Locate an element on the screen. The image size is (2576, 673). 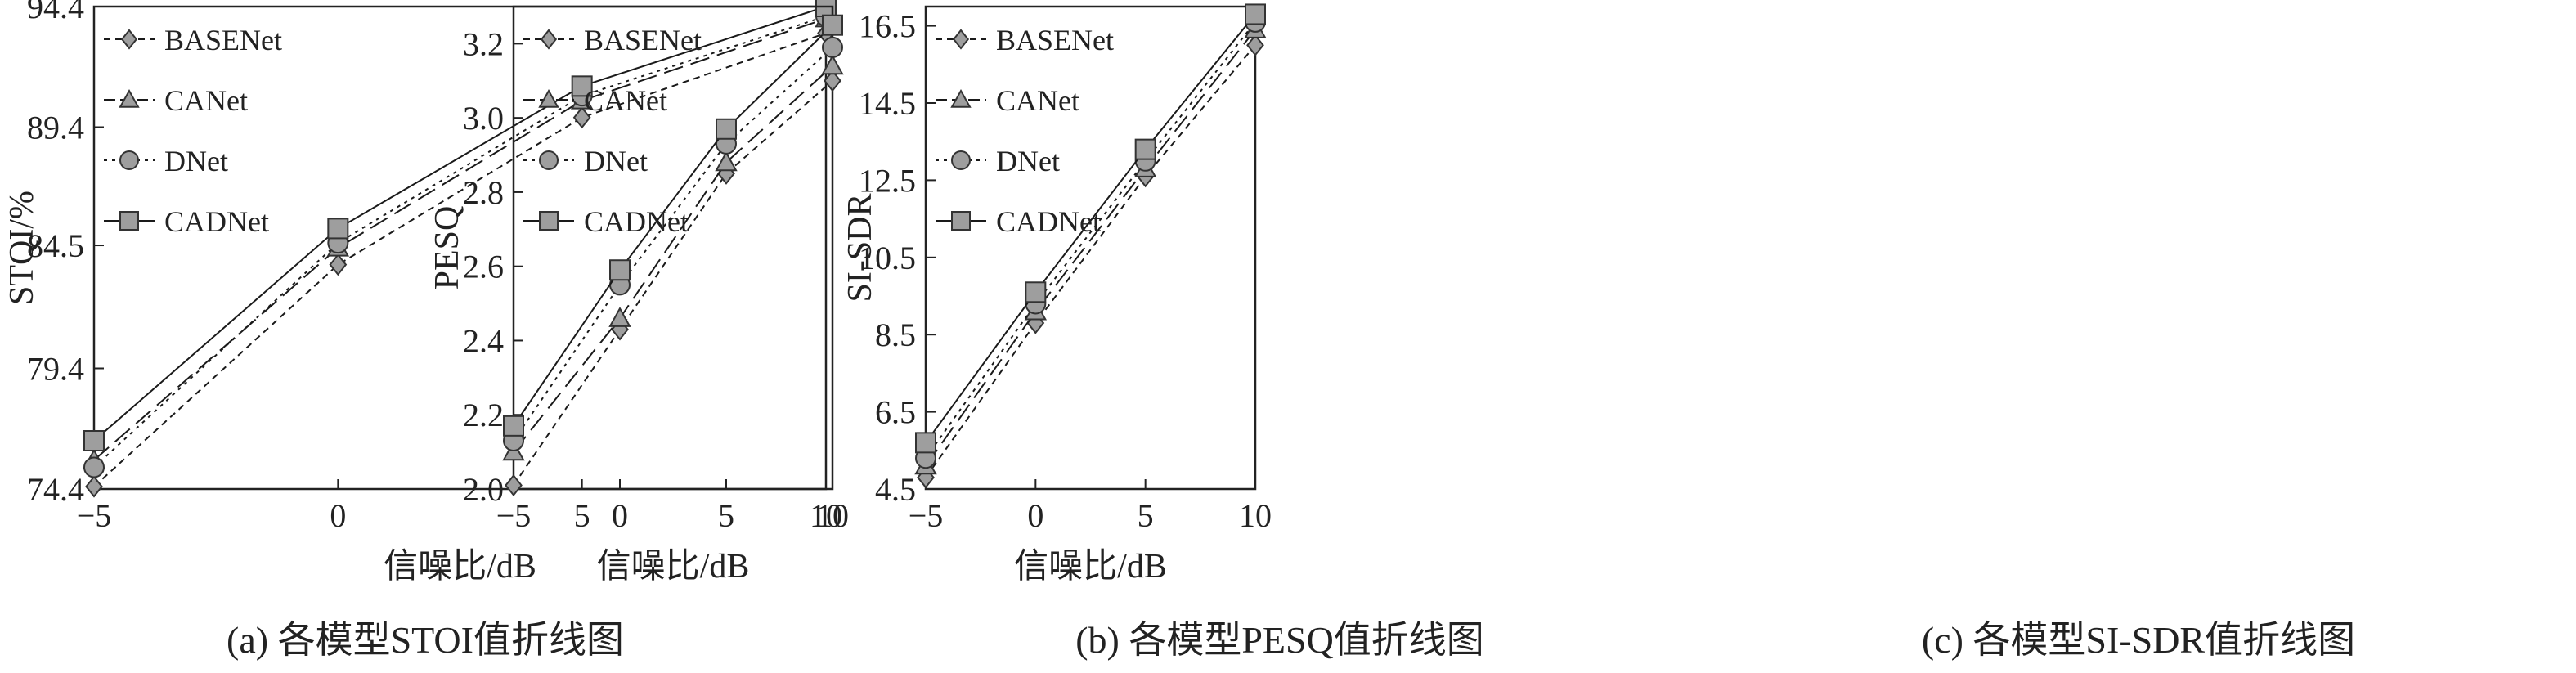
y-tick-label: 2.4 is located at coordinates (483, 340).